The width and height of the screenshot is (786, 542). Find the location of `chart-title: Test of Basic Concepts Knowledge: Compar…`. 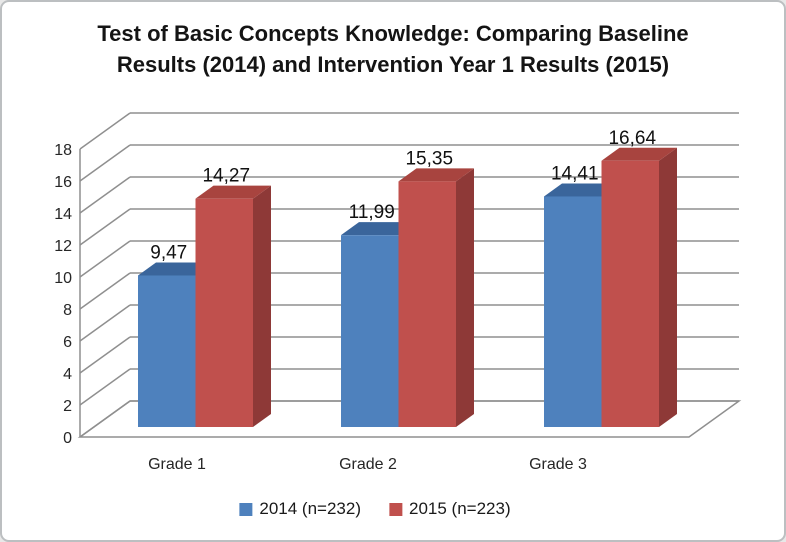

chart-title: Test of Basic Concepts Knowledge: Compar… is located at coordinates (393, 49).